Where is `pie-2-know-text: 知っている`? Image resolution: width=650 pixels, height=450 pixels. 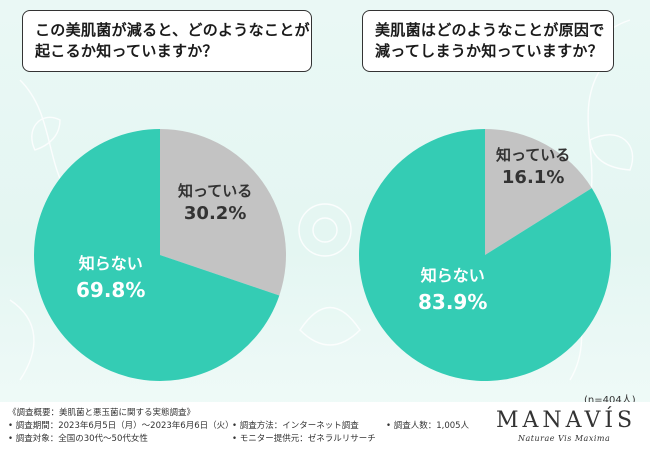
pie-2-know-text: 知っている is located at coordinates (533, 155).